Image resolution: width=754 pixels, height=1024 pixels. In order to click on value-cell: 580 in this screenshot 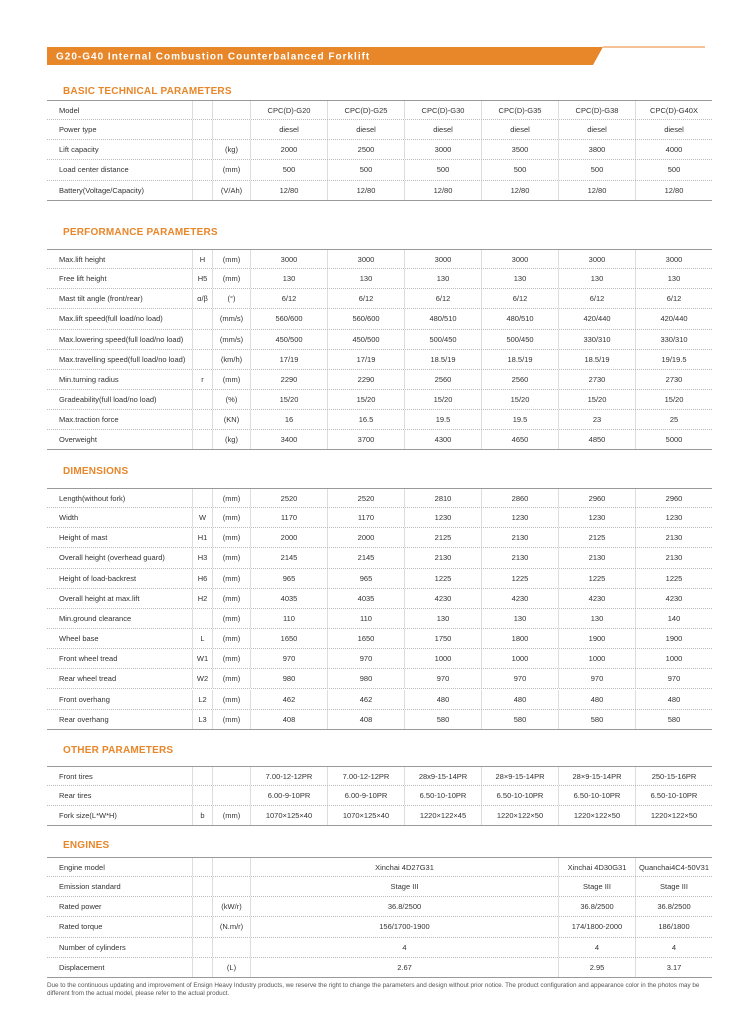, I will do `click(673, 719)`.